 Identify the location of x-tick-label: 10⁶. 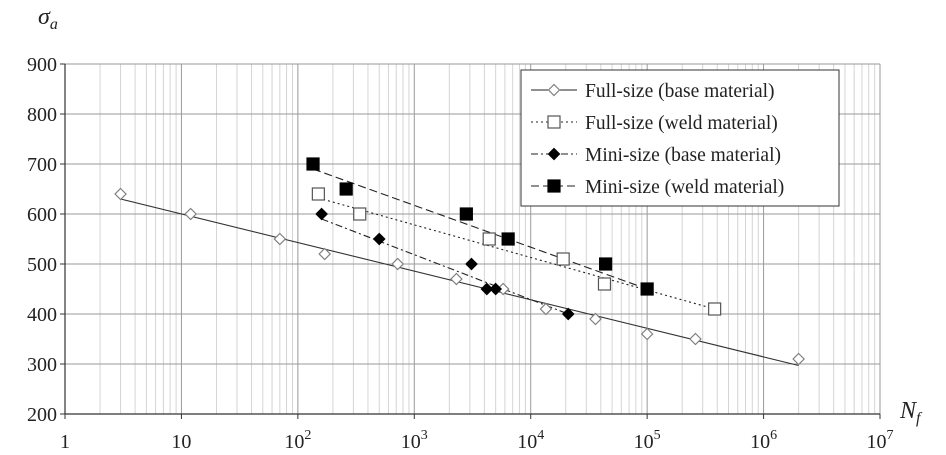
(763, 440).